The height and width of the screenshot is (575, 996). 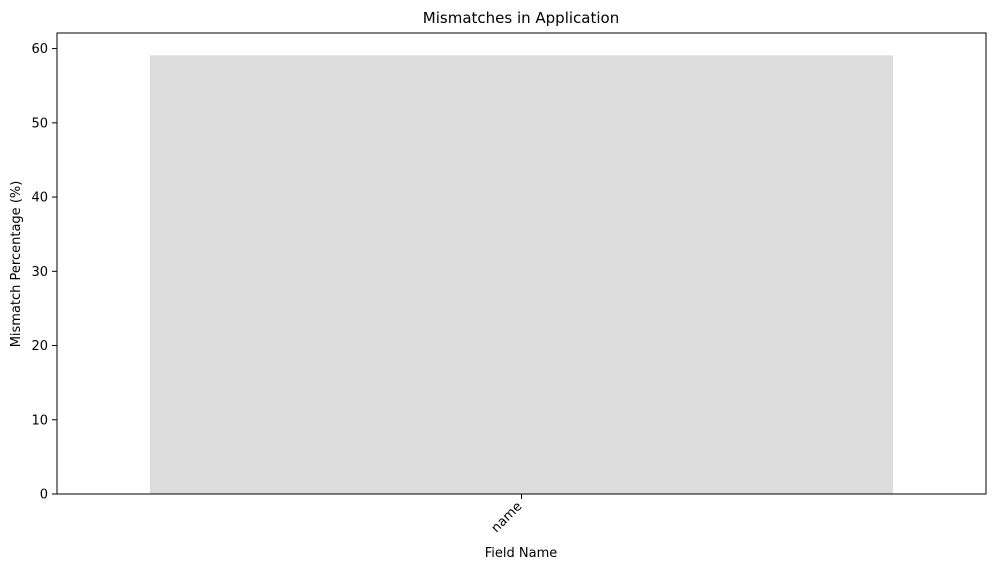 What do you see at coordinates (507, 517) in the screenshot?
I see `x-tick-label: name` at bounding box center [507, 517].